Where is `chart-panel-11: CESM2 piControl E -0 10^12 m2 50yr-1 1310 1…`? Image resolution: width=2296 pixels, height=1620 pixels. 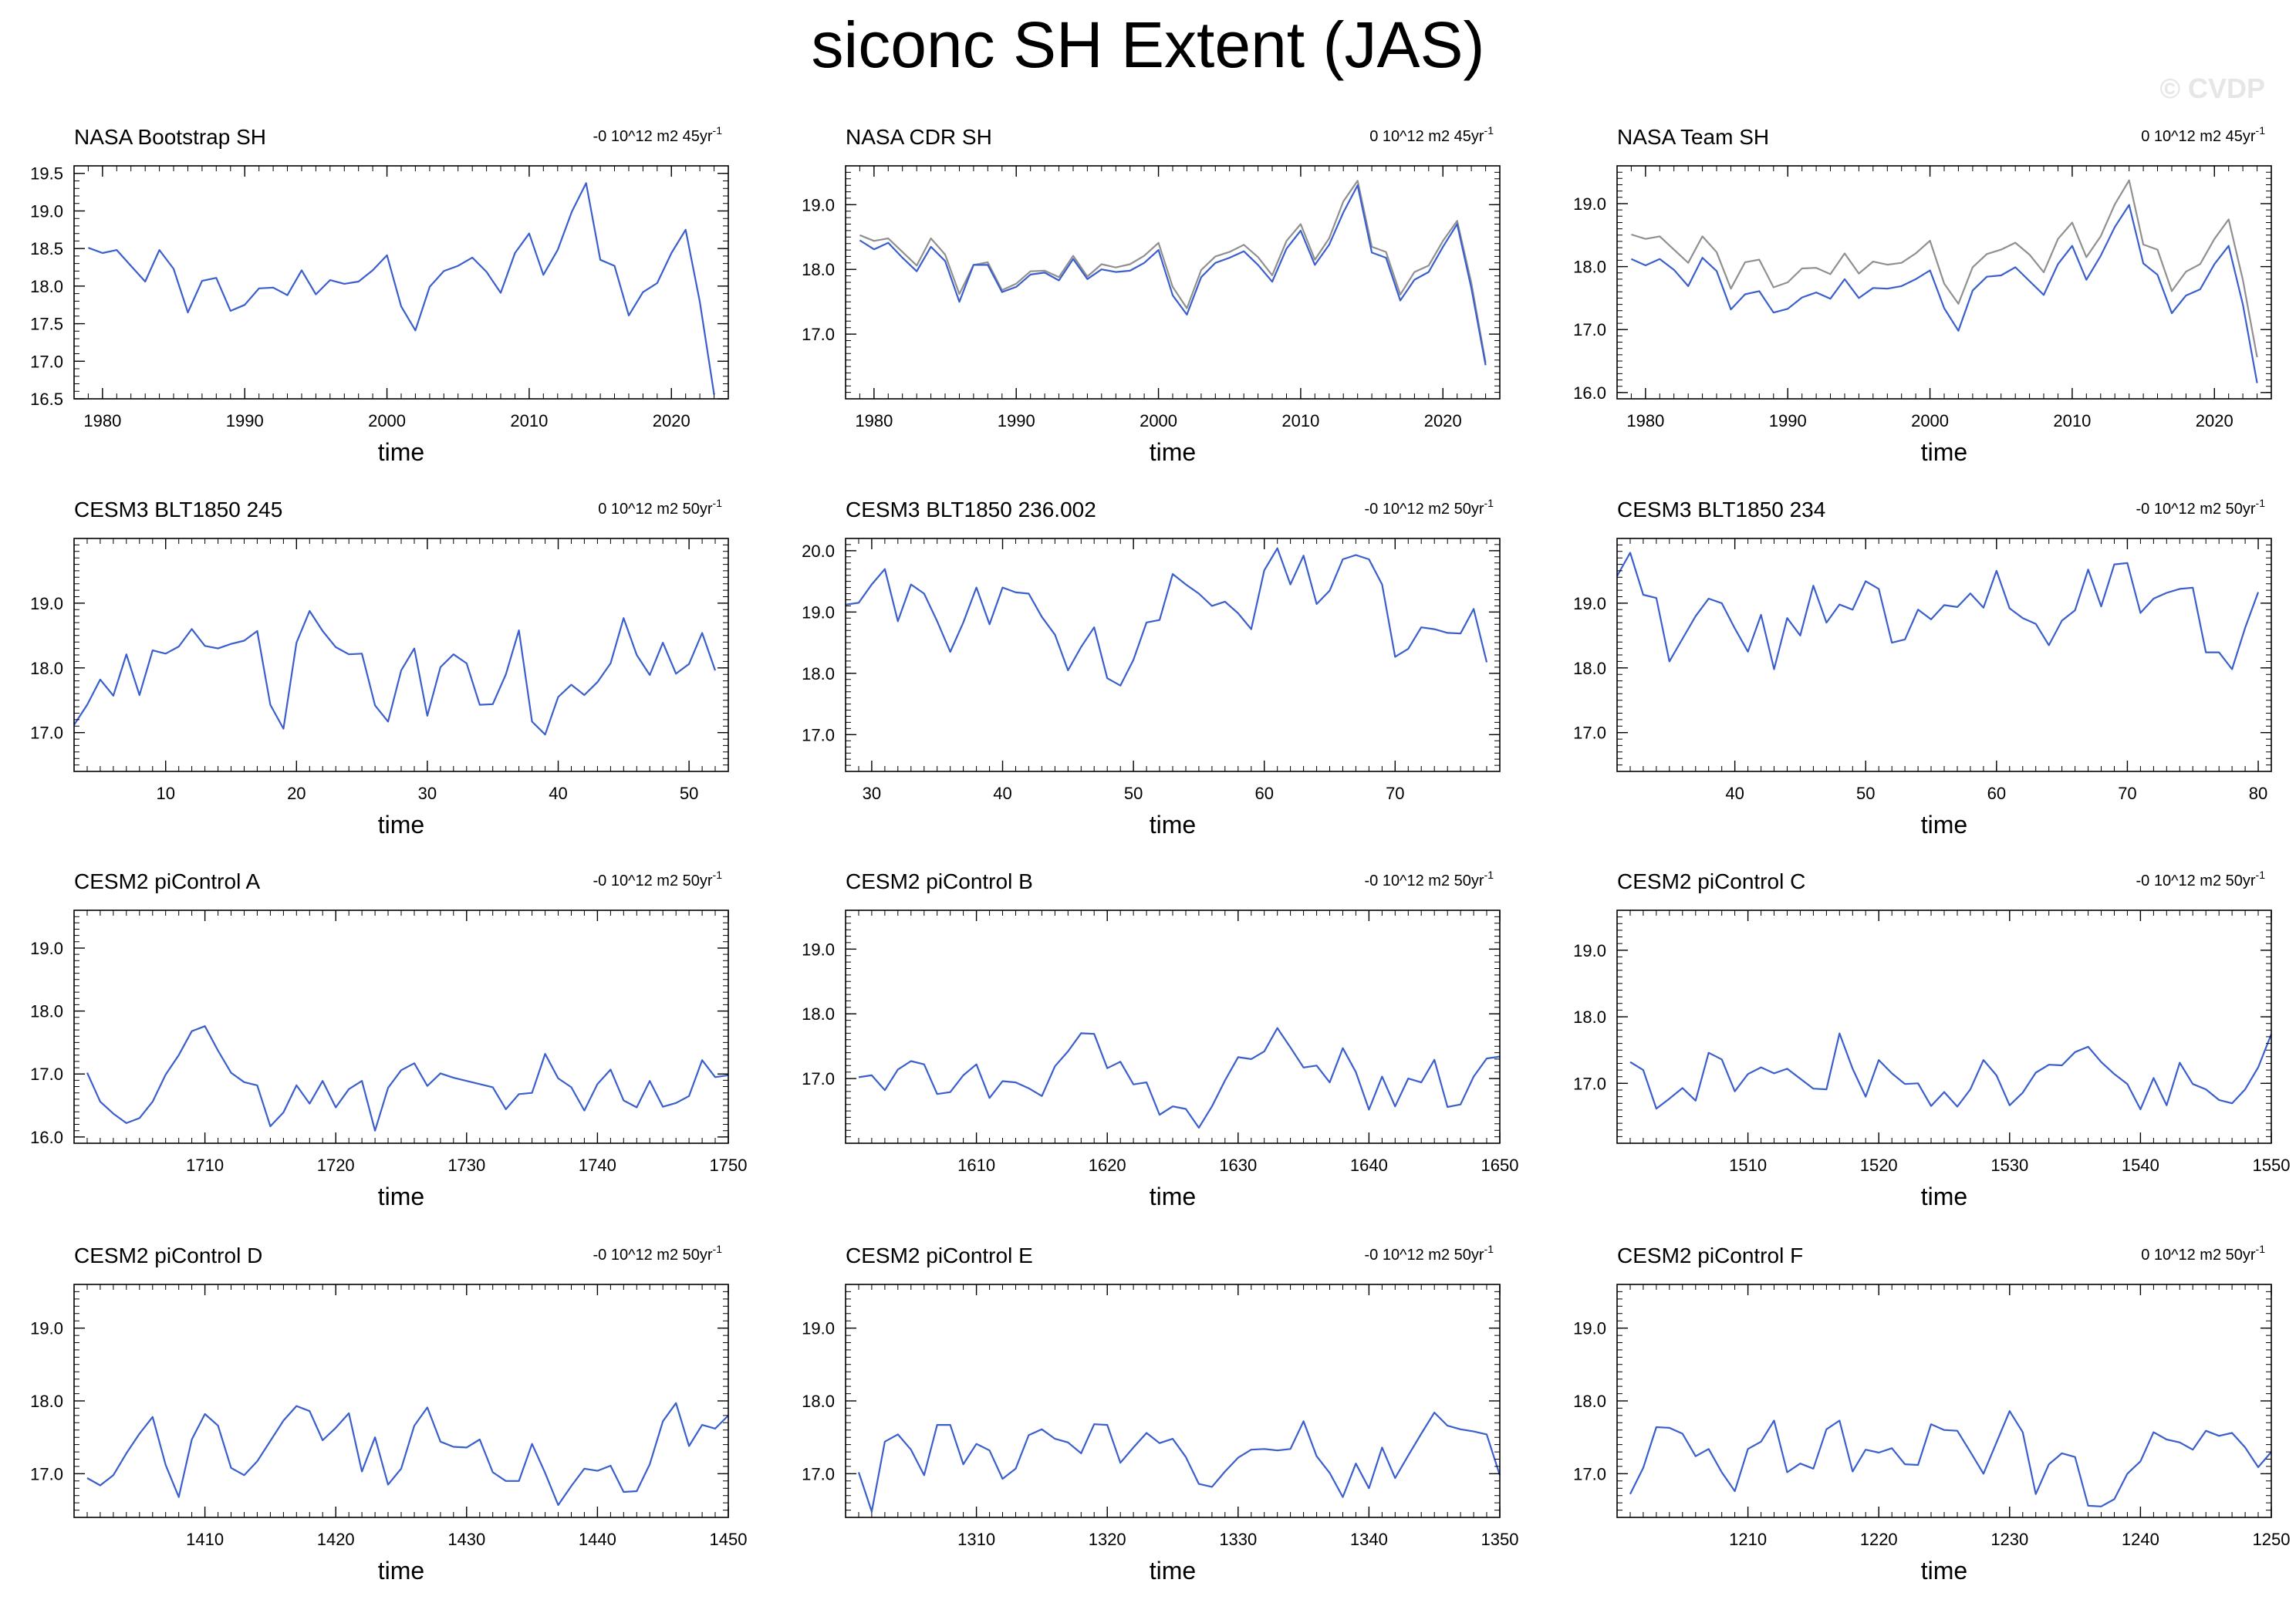 chart-panel-11: CESM2 piControl E -0 10^12 m2 50yr-1 1310 1… is located at coordinates (1160, 1414).